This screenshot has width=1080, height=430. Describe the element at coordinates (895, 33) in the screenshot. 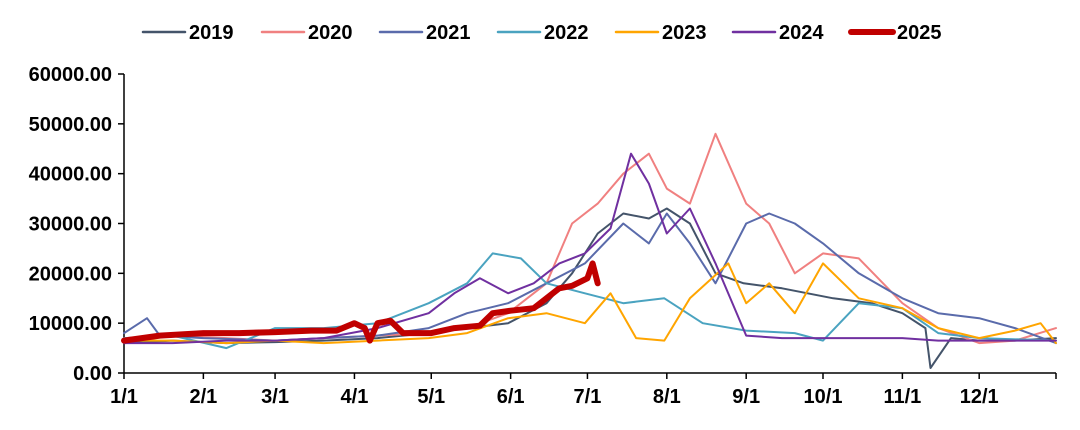

I see `legend-item-2025: 2025` at that location.